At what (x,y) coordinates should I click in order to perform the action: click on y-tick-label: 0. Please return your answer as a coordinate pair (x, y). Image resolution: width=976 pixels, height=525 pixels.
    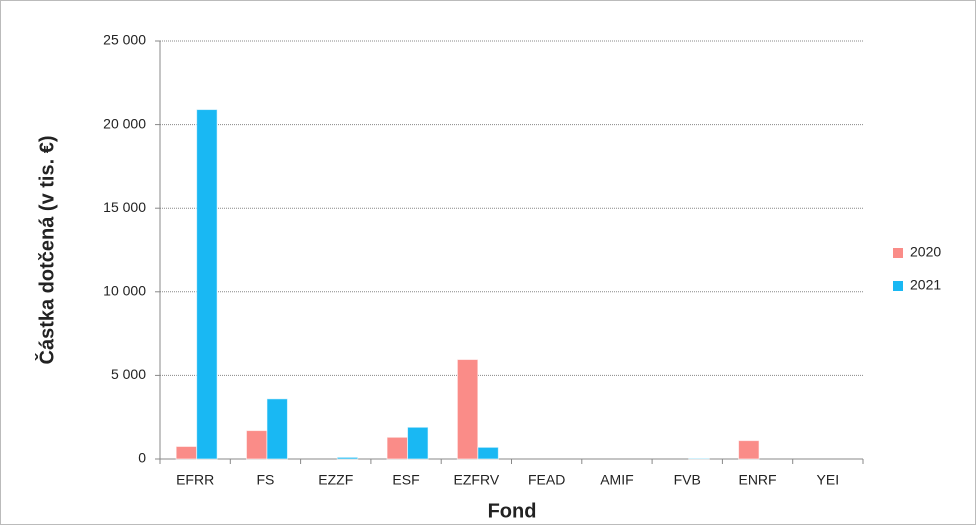
    Looking at the image, I should click on (142, 458).